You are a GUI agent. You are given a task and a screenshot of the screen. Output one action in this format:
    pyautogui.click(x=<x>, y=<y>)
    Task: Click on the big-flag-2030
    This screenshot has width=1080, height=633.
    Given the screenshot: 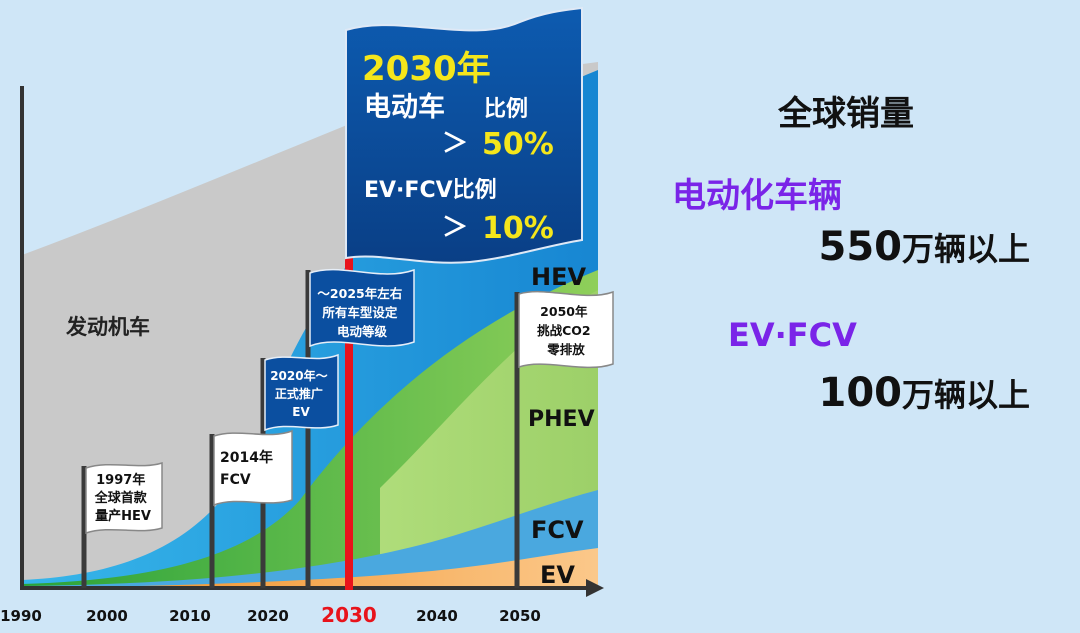 What is the action you would take?
    pyautogui.click(x=464, y=135)
    